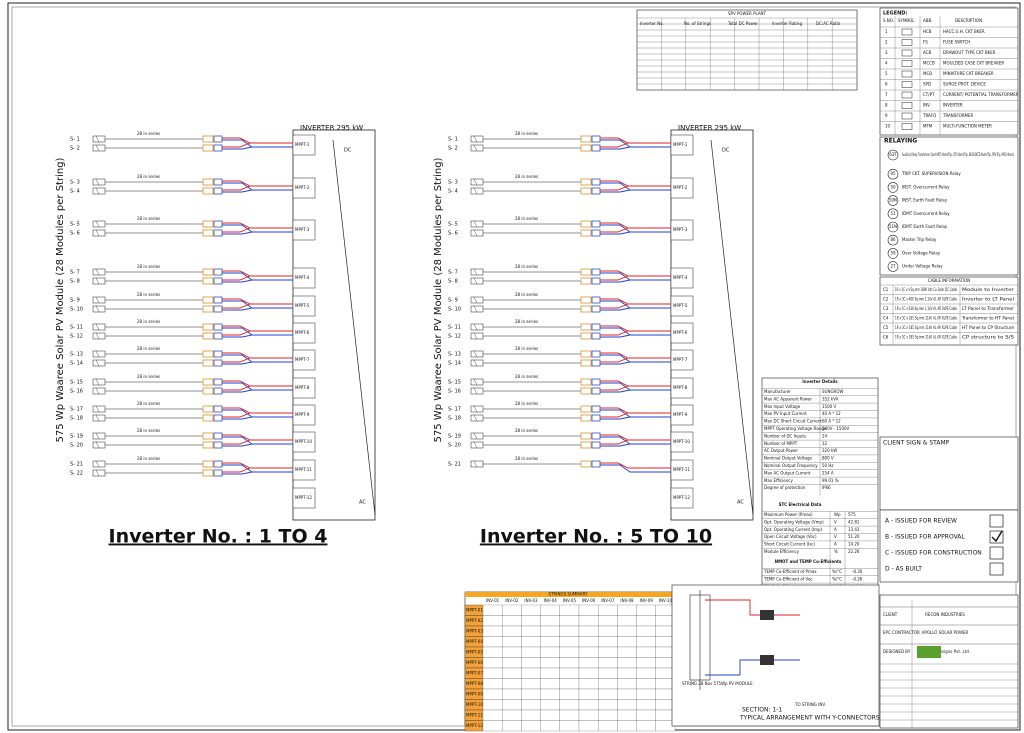 The height and width of the screenshot is (733, 1024). I want to click on inverter-caption: Inverter No. : 5 TO 10, so click(596, 537).